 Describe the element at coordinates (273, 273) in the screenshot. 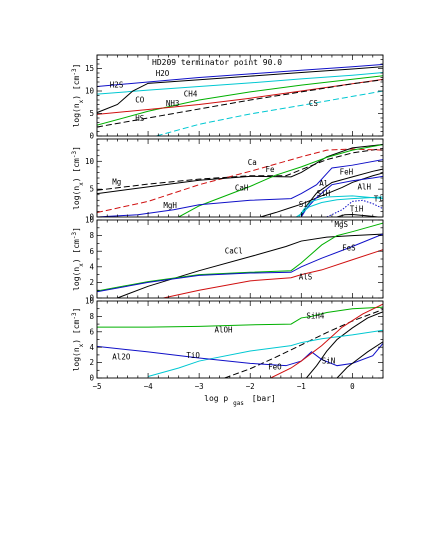

I see `series-line-als` at that location.